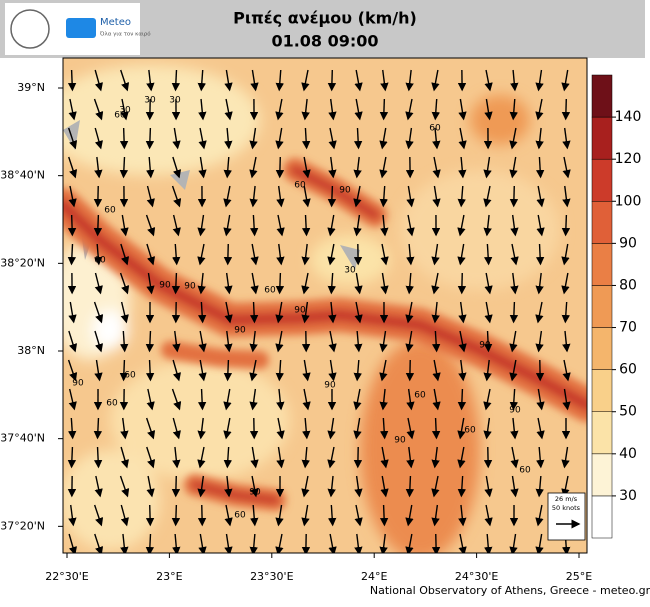 The height and width of the screenshot is (607, 650). What do you see at coordinates (31, 350) in the screenshot?
I see `lat-tick-label: 38°N` at bounding box center [31, 350].